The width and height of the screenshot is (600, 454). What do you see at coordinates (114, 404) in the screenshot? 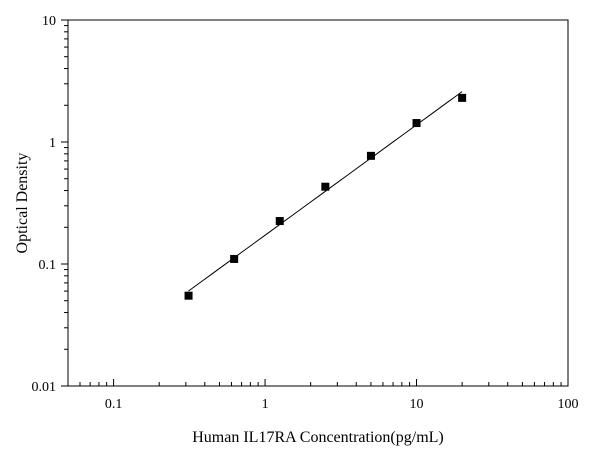
I see `x-tick-label: 0.1` at bounding box center [114, 404].